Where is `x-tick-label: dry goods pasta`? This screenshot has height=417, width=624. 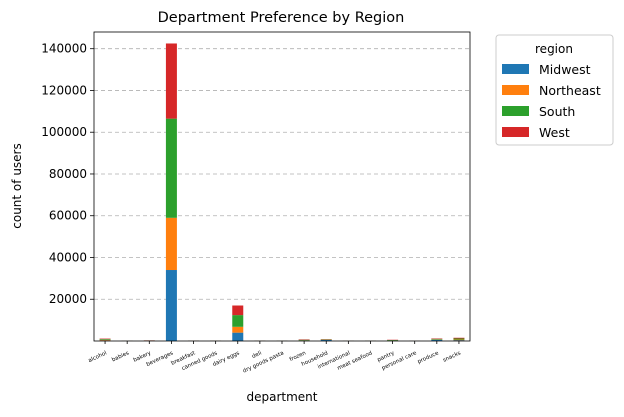 x-tick-label: dry goods pasta is located at coordinates (263, 362).